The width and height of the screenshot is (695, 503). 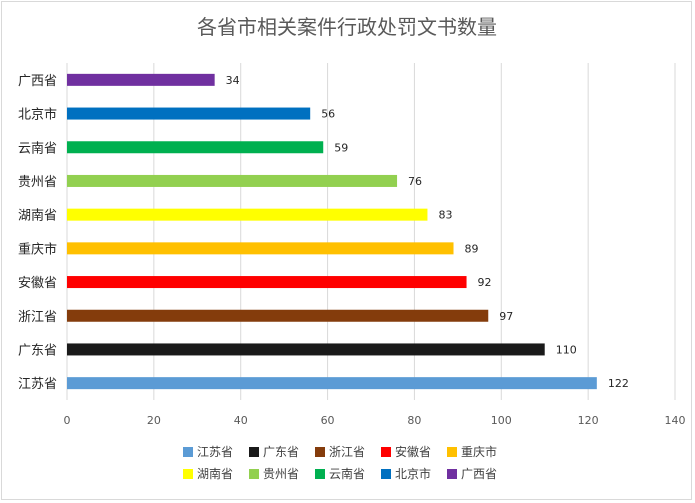 What do you see at coordinates (479, 474) in the screenshot?
I see `legend-label: 广西省` at bounding box center [479, 474].